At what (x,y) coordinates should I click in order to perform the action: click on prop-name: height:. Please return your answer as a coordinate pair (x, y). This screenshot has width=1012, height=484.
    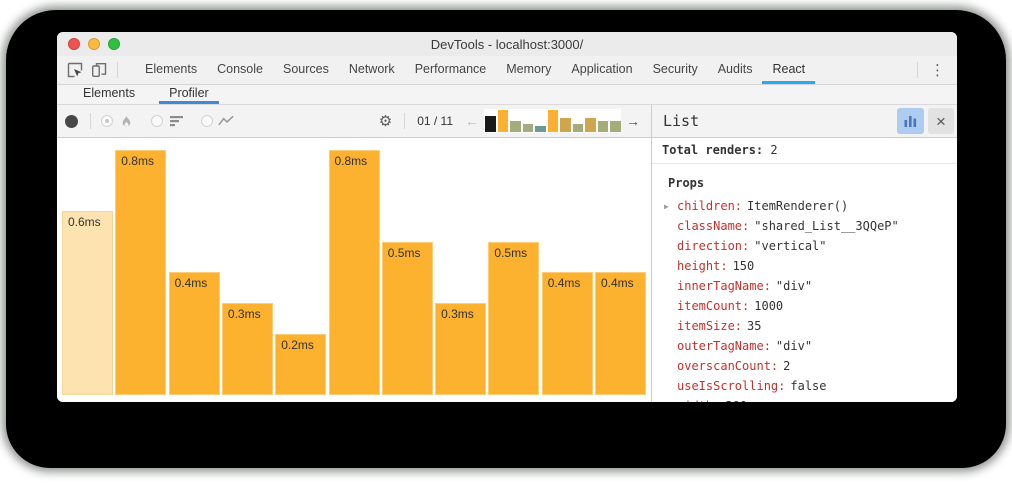
    Looking at the image, I should click on (702, 266).